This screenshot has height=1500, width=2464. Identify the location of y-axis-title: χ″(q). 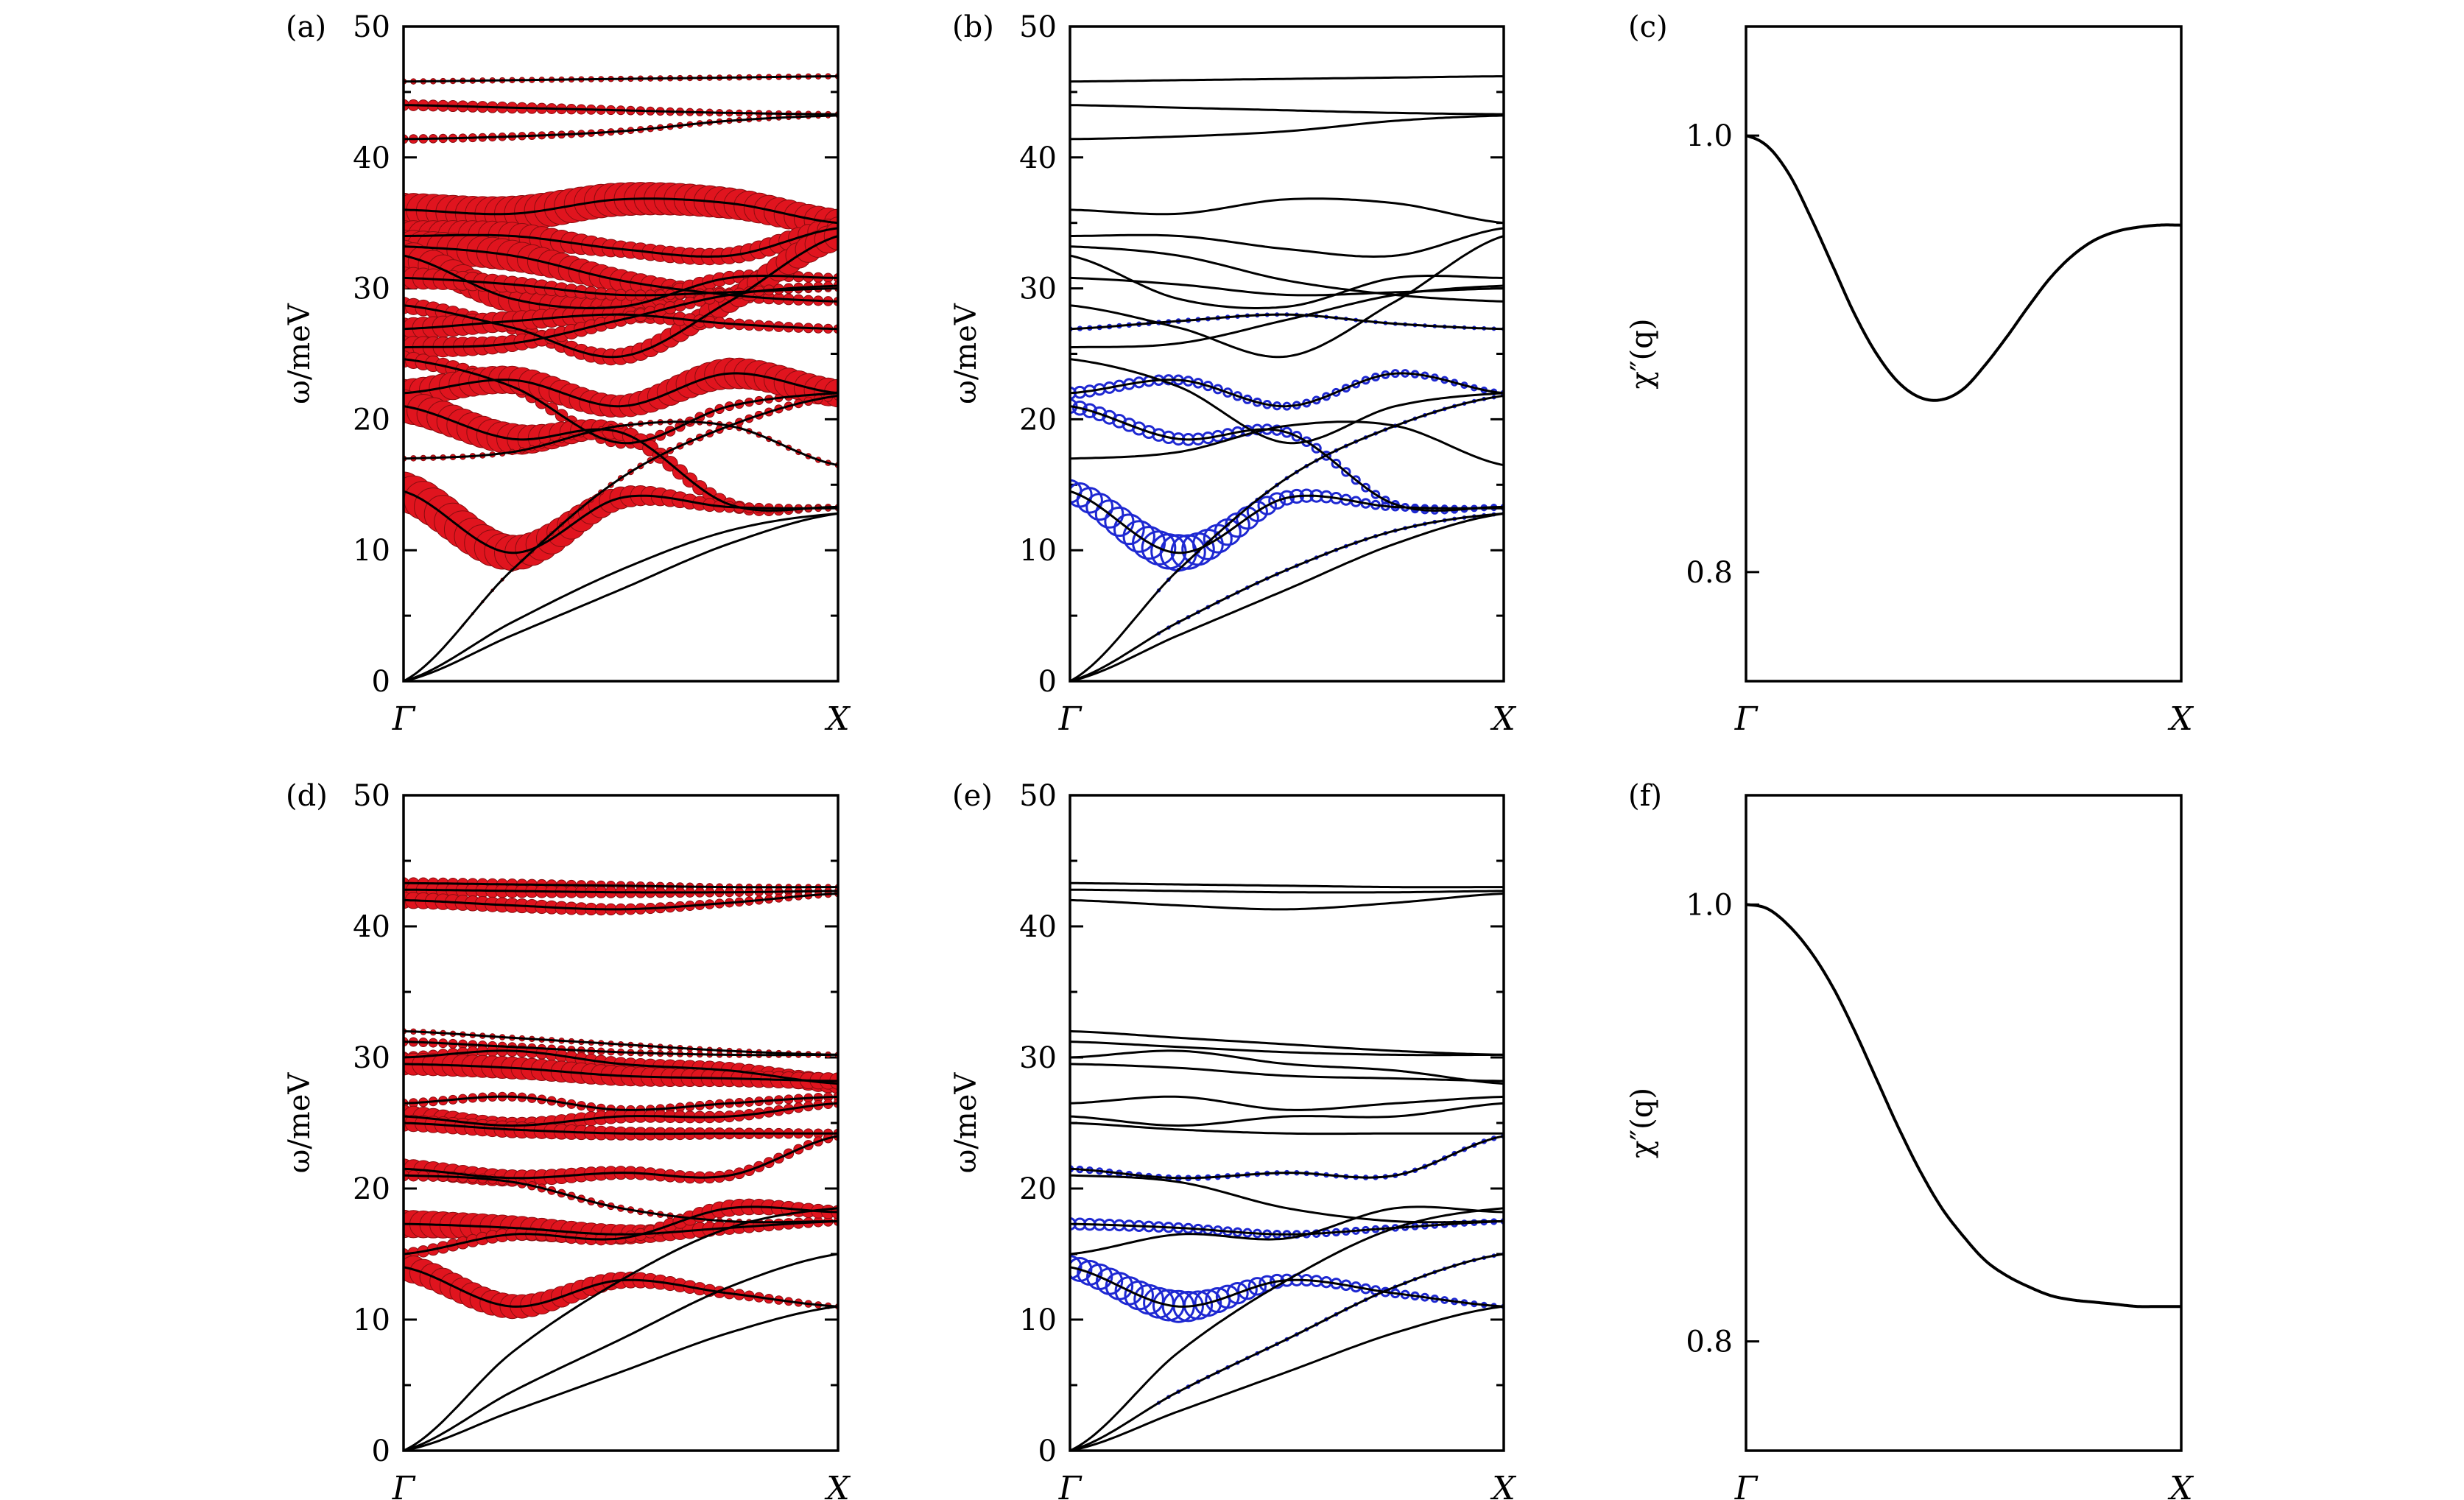
(1642, 355).